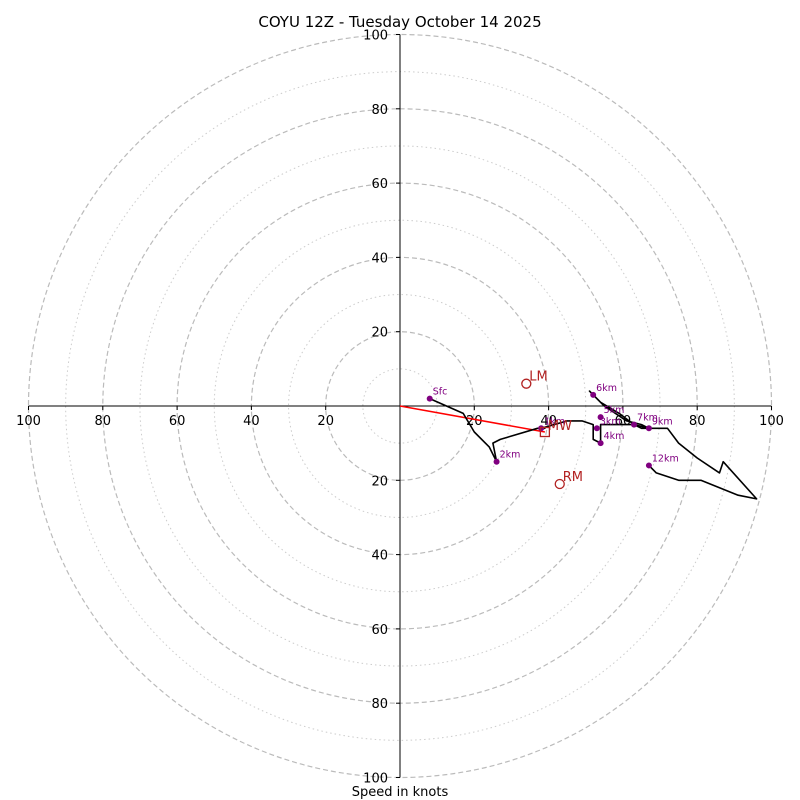 This screenshot has width=800, height=800. What do you see at coordinates (399, 22) in the screenshot?
I see `chart-title: COYU 12Z - Tuesday October 14 2025` at bounding box center [399, 22].